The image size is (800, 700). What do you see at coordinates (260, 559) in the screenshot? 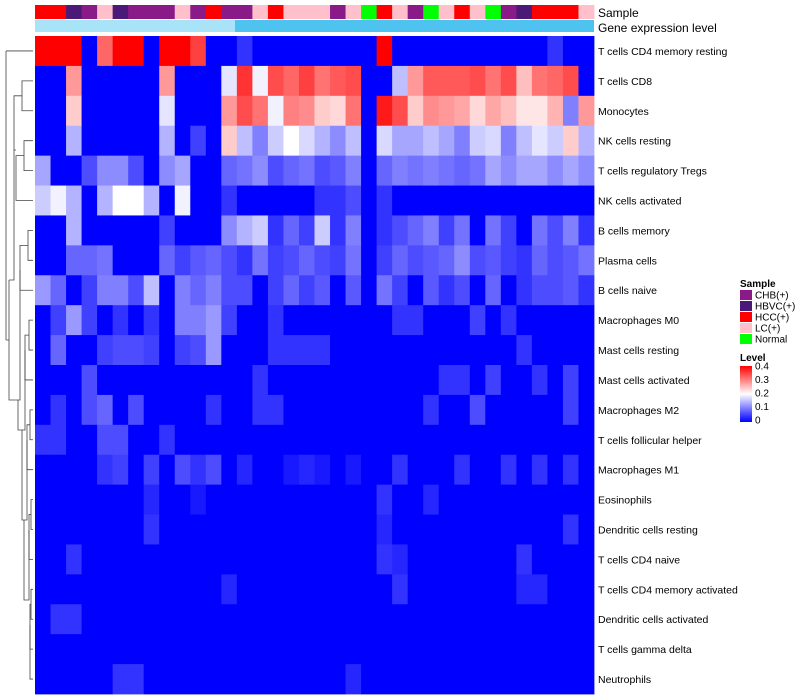
I see `heatmap-cell-r17-c14` at bounding box center [260, 559].